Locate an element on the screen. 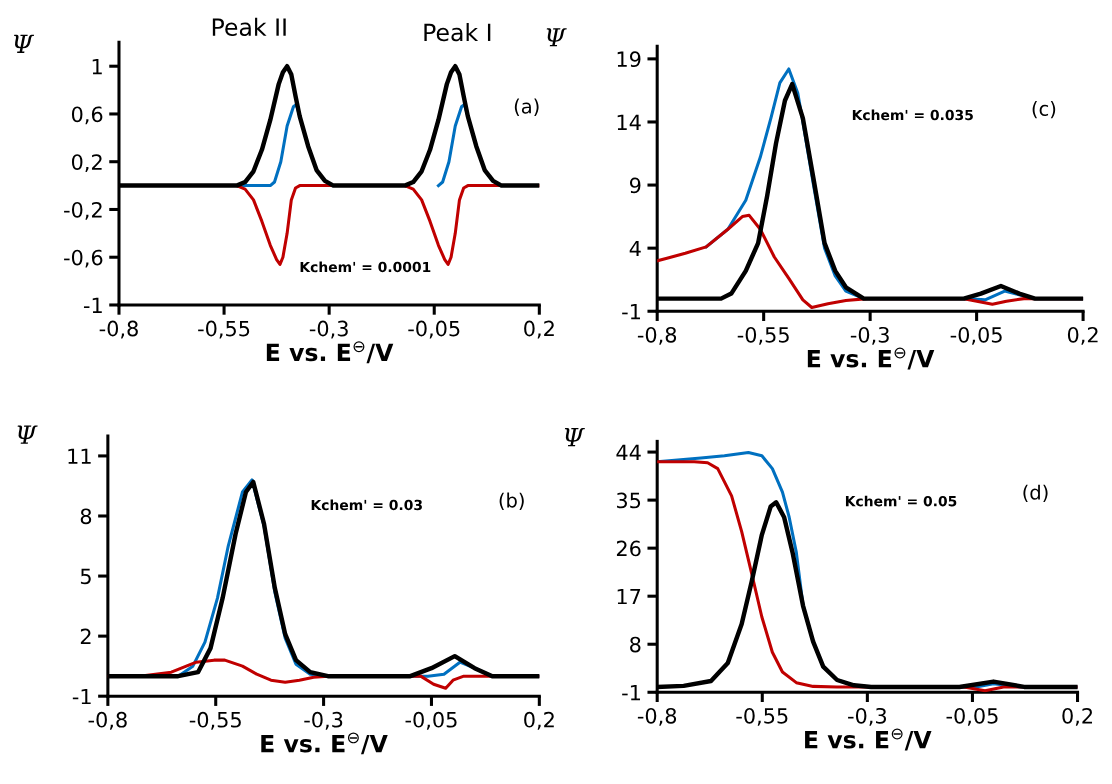 This screenshot has width=1112, height=784. y-tick-label: 0,6 is located at coordinates (87, 115).